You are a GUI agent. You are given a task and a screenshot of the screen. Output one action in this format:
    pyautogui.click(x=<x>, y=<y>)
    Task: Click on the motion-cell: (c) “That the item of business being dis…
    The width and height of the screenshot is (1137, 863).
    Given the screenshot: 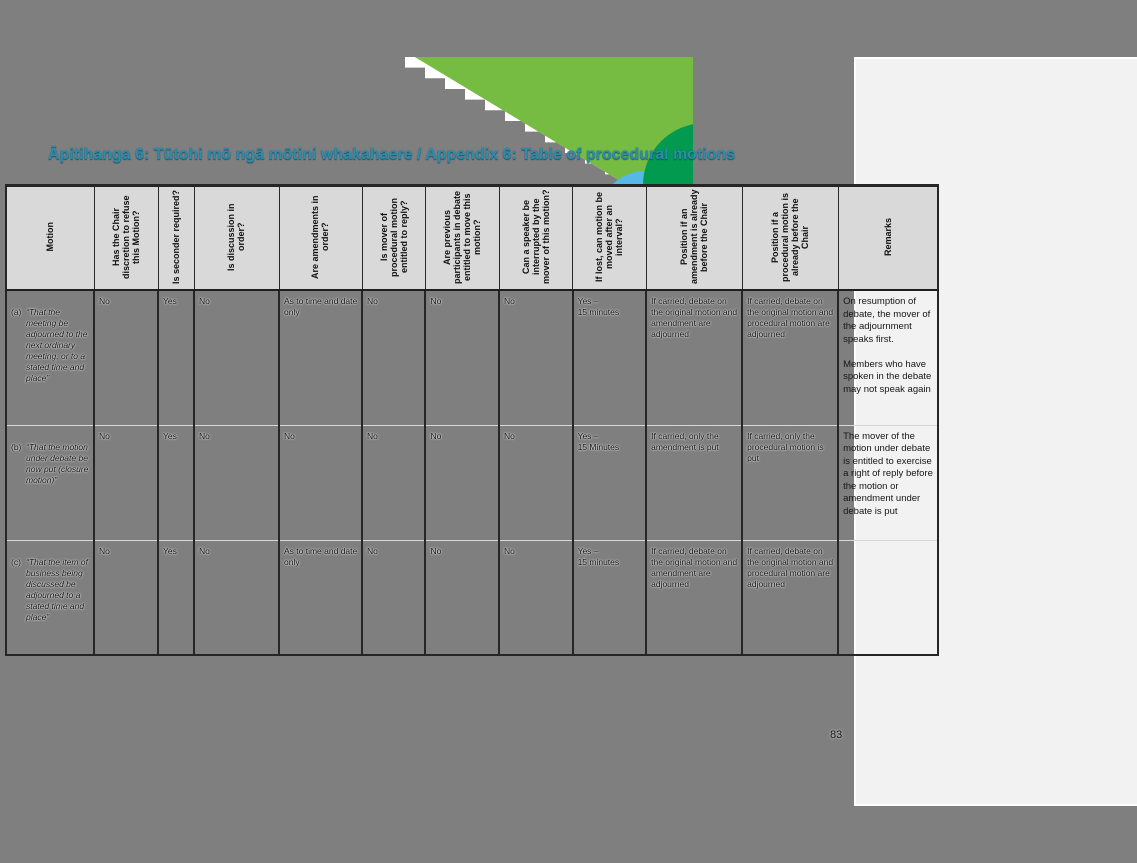 What is the action you would take?
    pyautogui.click(x=50, y=598)
    